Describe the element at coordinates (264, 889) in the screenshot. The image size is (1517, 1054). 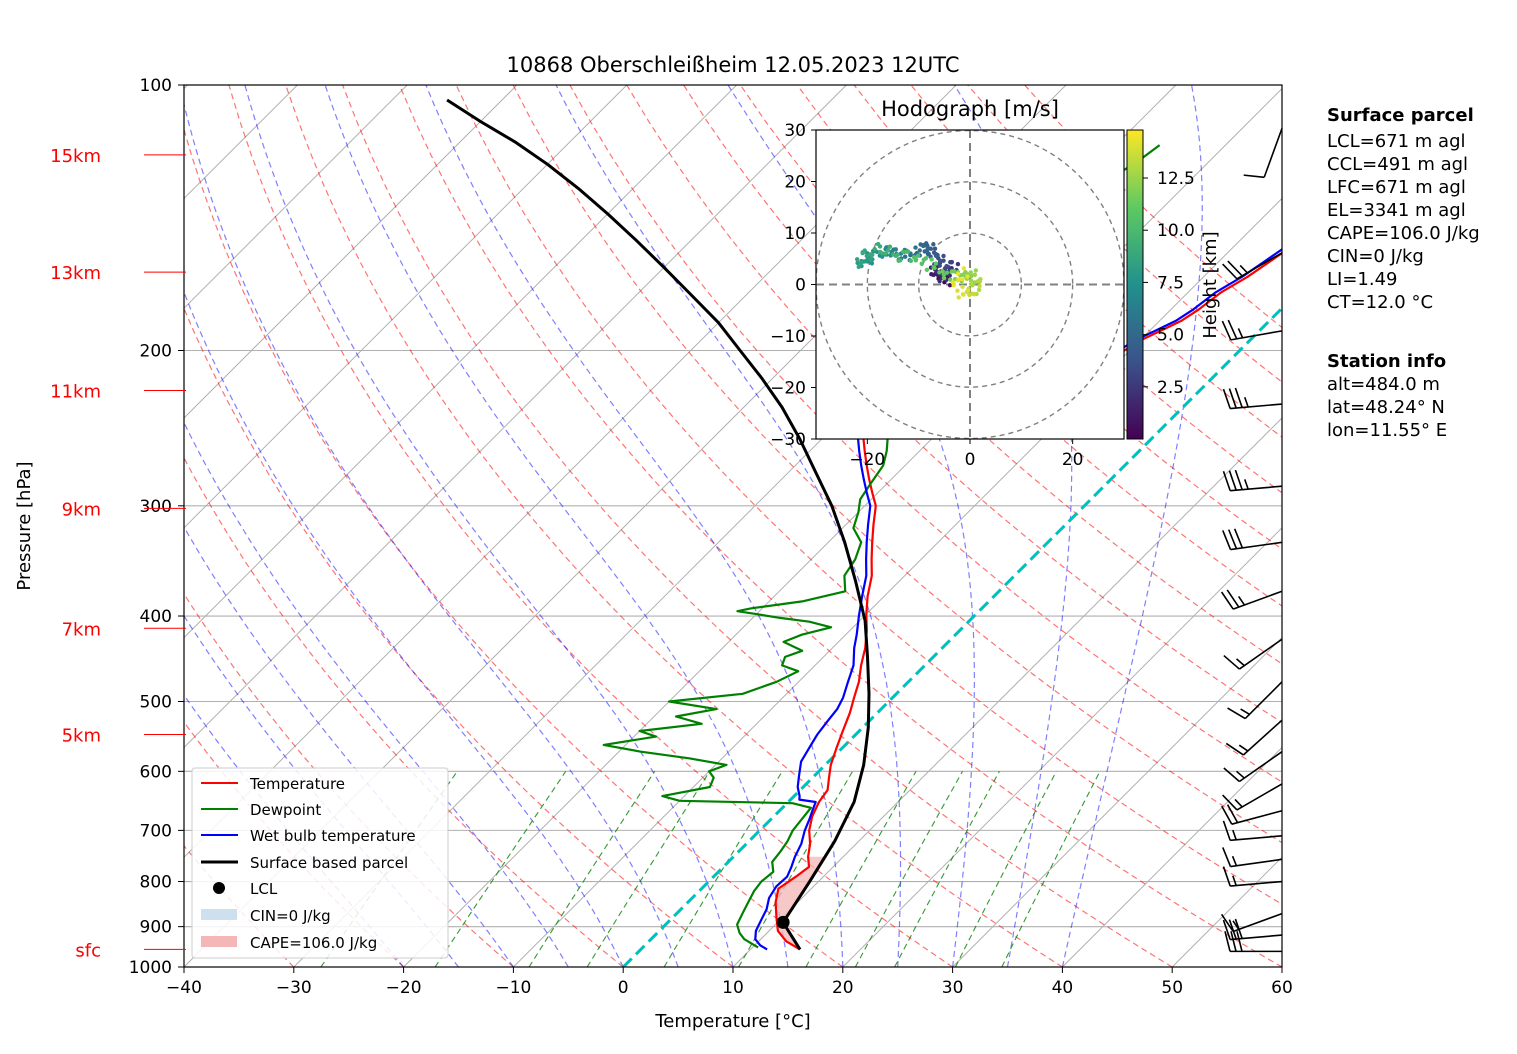
I see `legend-label-lcl: LCL` at that location.